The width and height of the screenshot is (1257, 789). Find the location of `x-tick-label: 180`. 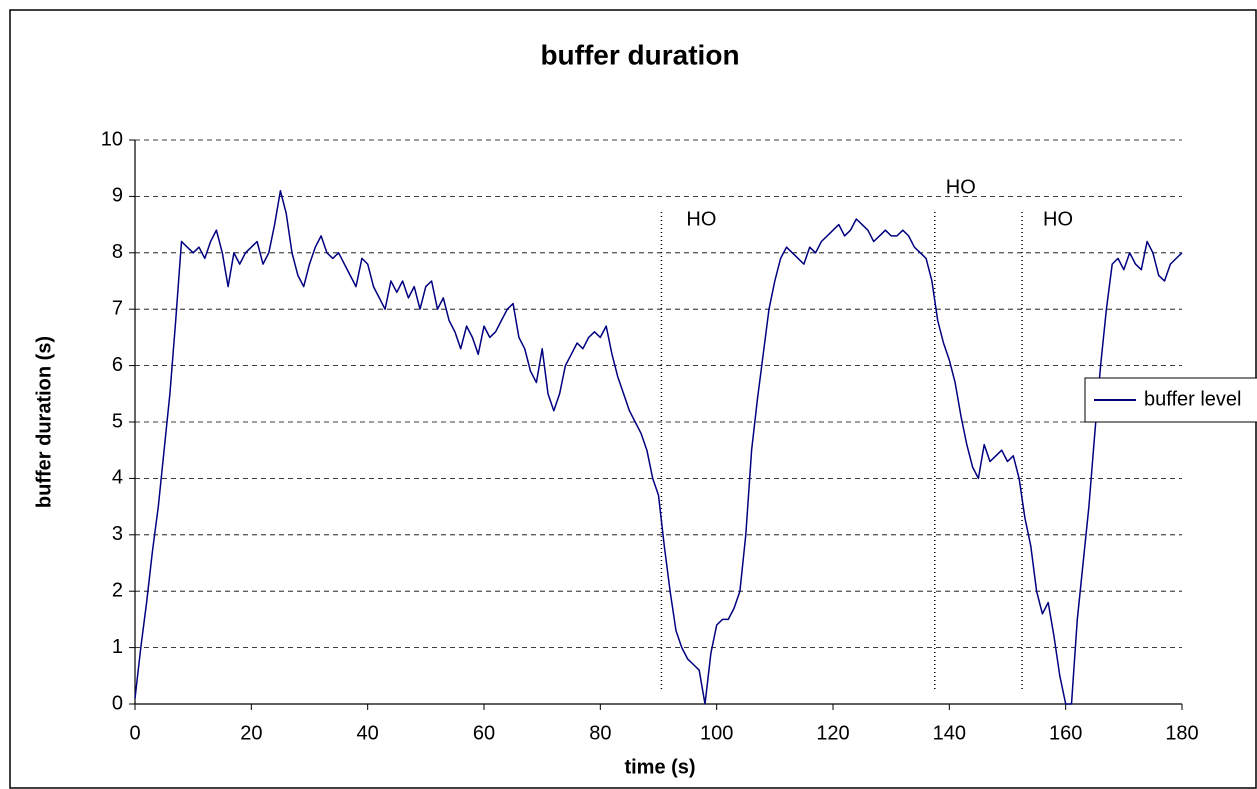

x-tick-label: 180 is located at coordinates (1181, 733).